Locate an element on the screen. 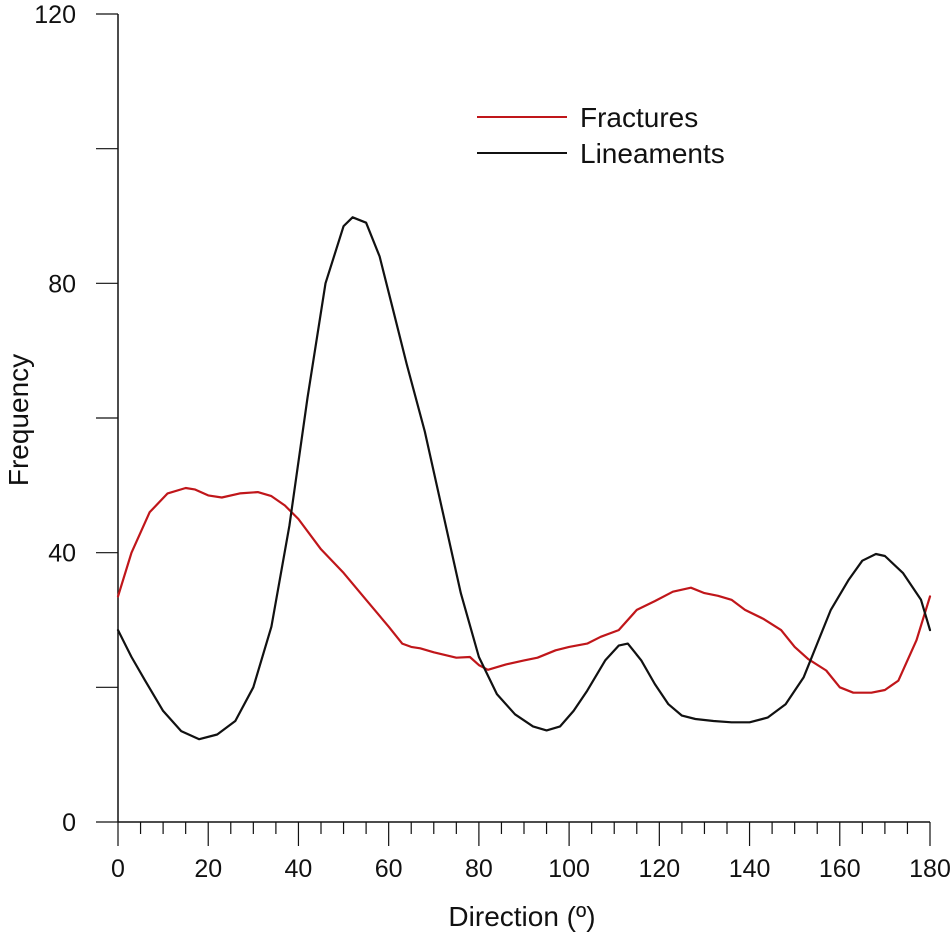 The height and width of the screenshot is (936, 950). legend-label-fractures: Fractures is located at coordinates (639, 117).